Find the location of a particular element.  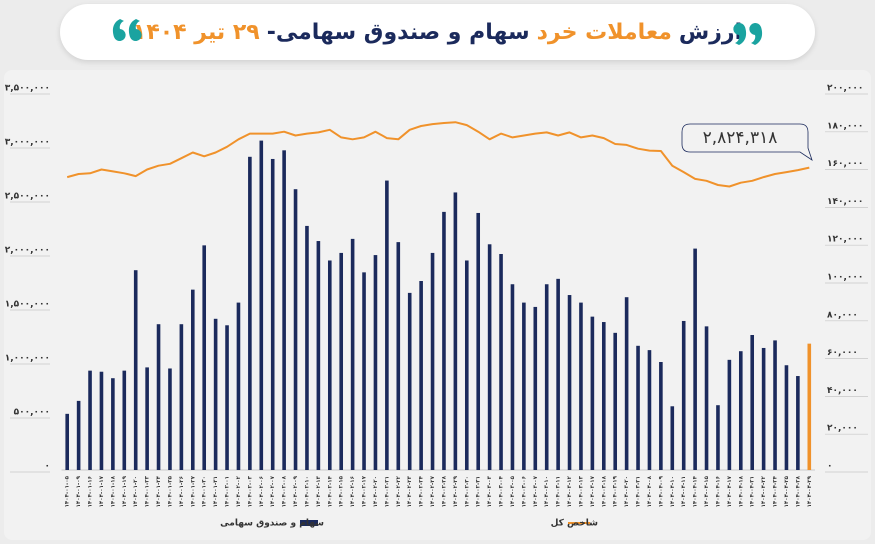

x-tick-label: ۱۴۰۴-۰۲-۰۷ is located at coordinates (273, 491).